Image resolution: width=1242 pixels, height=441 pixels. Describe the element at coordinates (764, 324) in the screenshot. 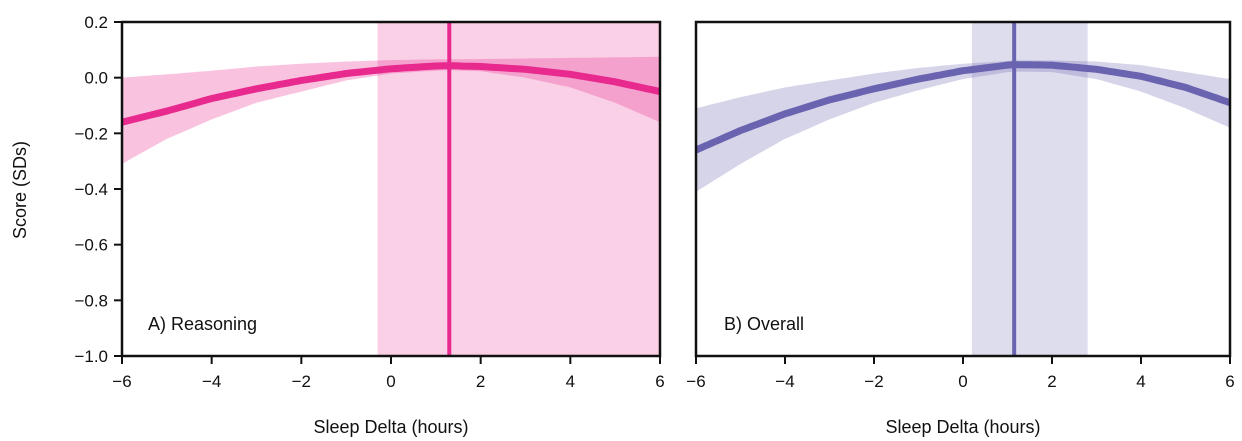

I see `panel-label-b: B) Overall` at that location.